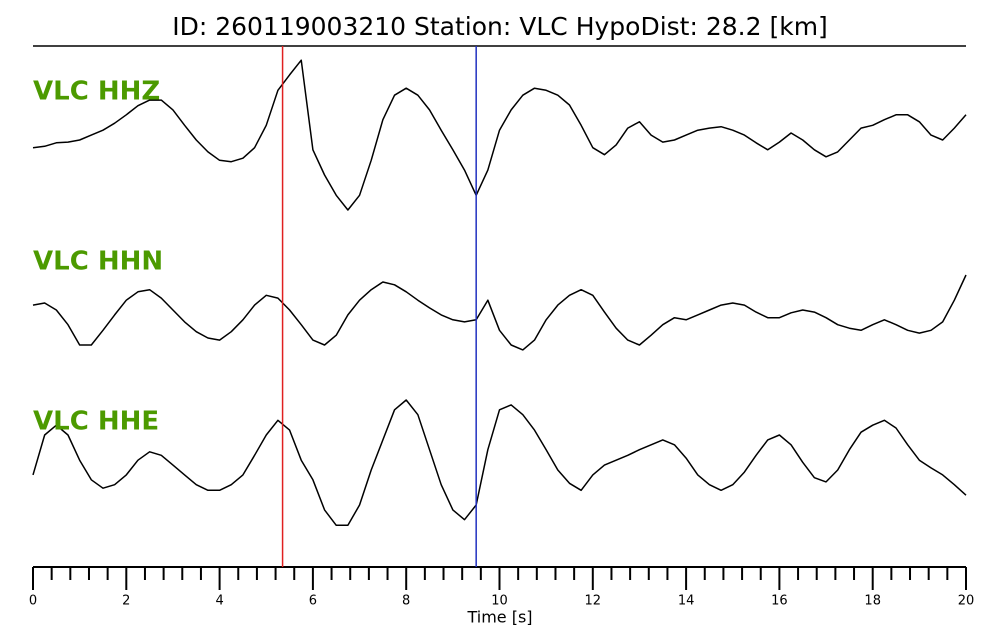 Image resolution: width=1000 pixels, height=640 pixels. Describe the element at coordinates (966, 601) in the screenshot. I see `x-tick-label: 20` at that location.